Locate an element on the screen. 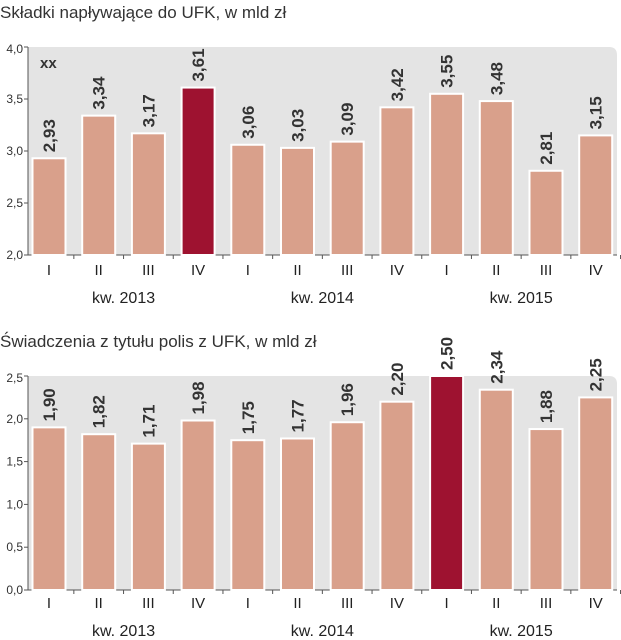  chart-premiums-y-axis: 2,0 2,5 3,0 3,5 4,0 is located at coordinates (17, 152).